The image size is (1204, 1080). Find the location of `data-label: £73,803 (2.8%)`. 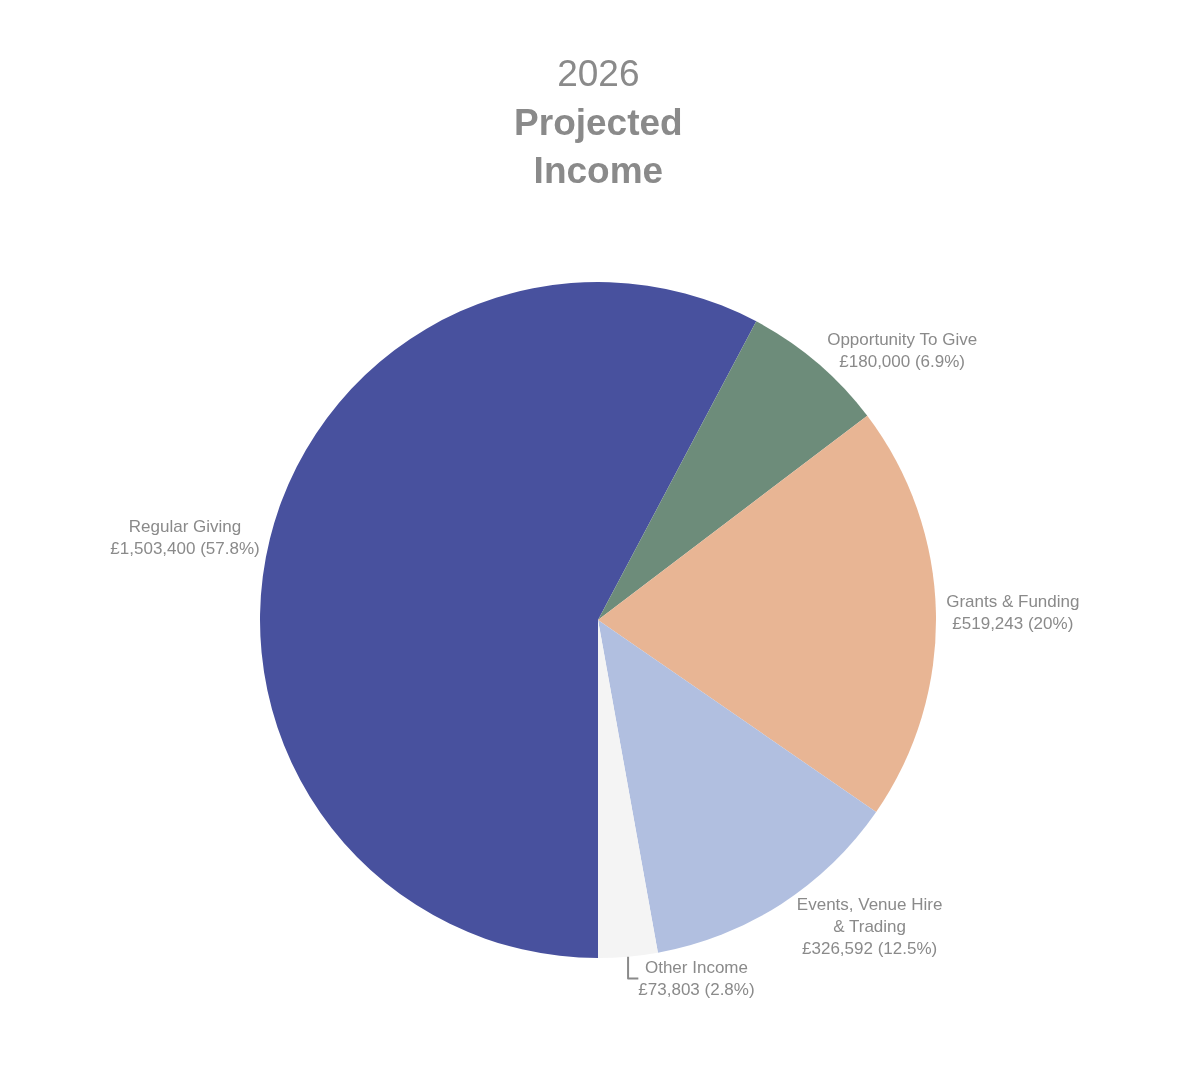

data-label: £73,803 (2.8%) is located at coordinates (696, 990).